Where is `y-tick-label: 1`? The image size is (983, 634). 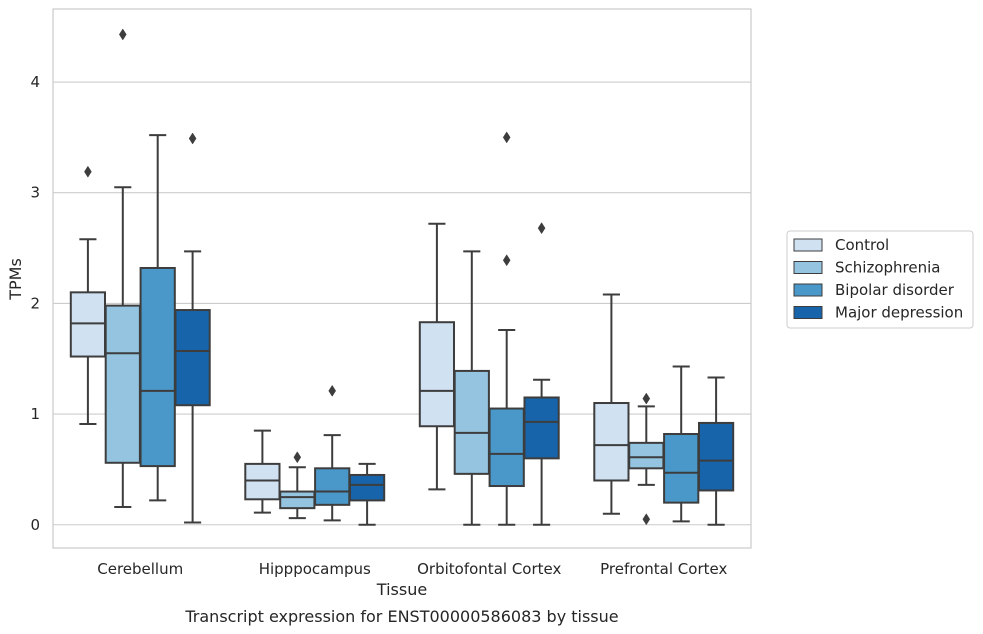
y-tick-label: 1 is located at coordinates (35, 414).